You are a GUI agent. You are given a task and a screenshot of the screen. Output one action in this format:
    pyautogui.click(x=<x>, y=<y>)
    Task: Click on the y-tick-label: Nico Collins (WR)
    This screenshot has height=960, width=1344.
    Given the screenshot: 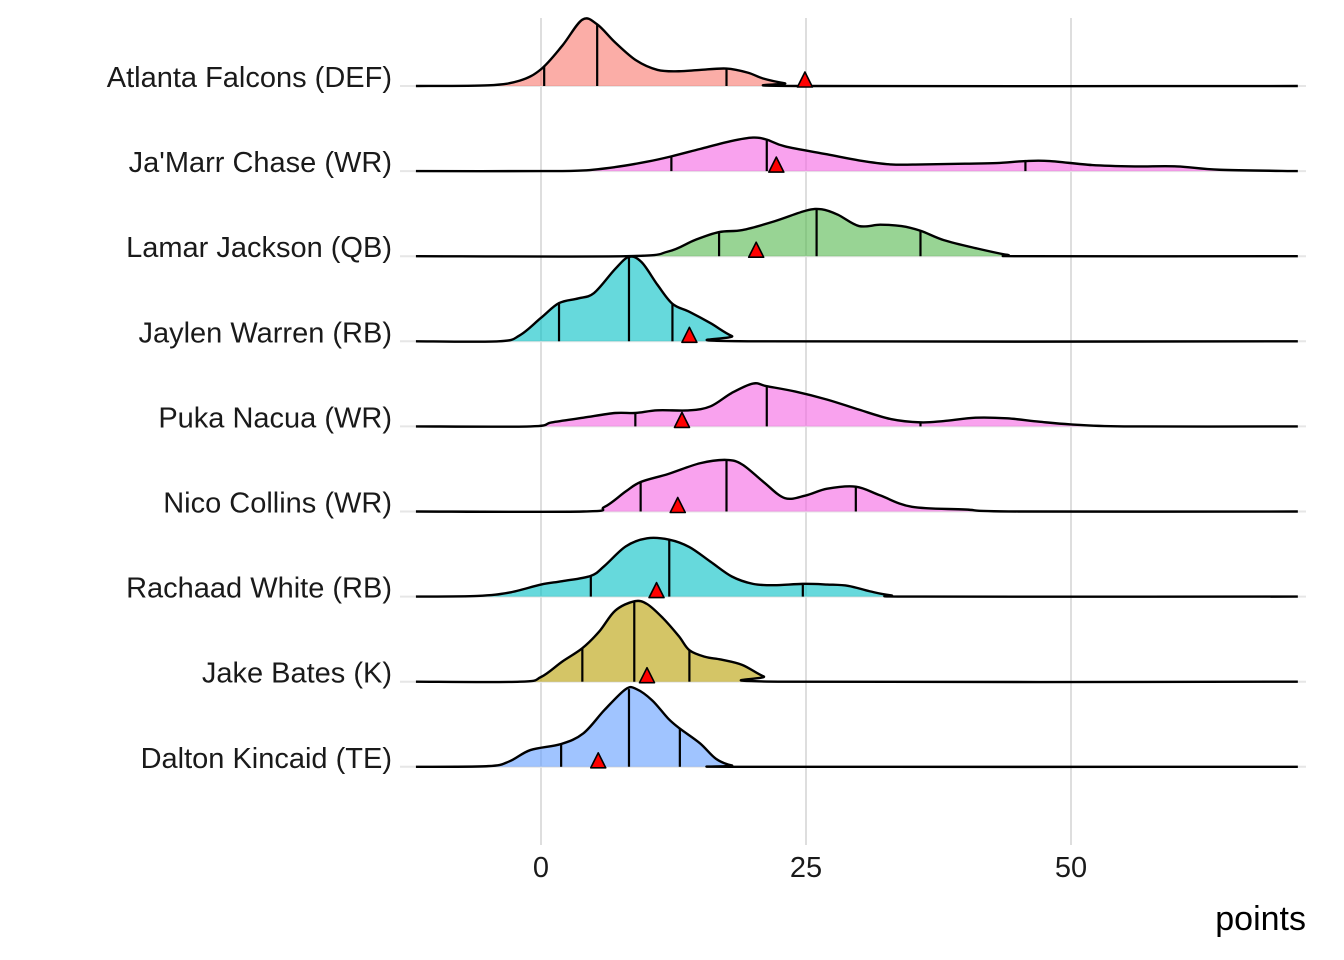 What is the action you would take?
    pyautogui.click(x=277, y=504)
    